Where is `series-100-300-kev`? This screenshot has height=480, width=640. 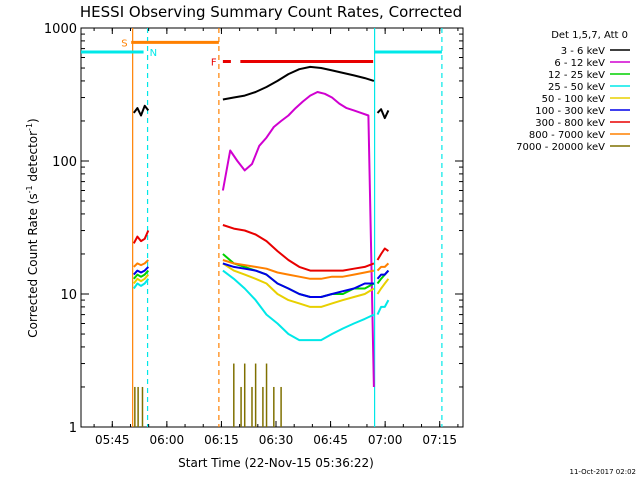
series-100-300-kev is located at coordinates (261, 280).